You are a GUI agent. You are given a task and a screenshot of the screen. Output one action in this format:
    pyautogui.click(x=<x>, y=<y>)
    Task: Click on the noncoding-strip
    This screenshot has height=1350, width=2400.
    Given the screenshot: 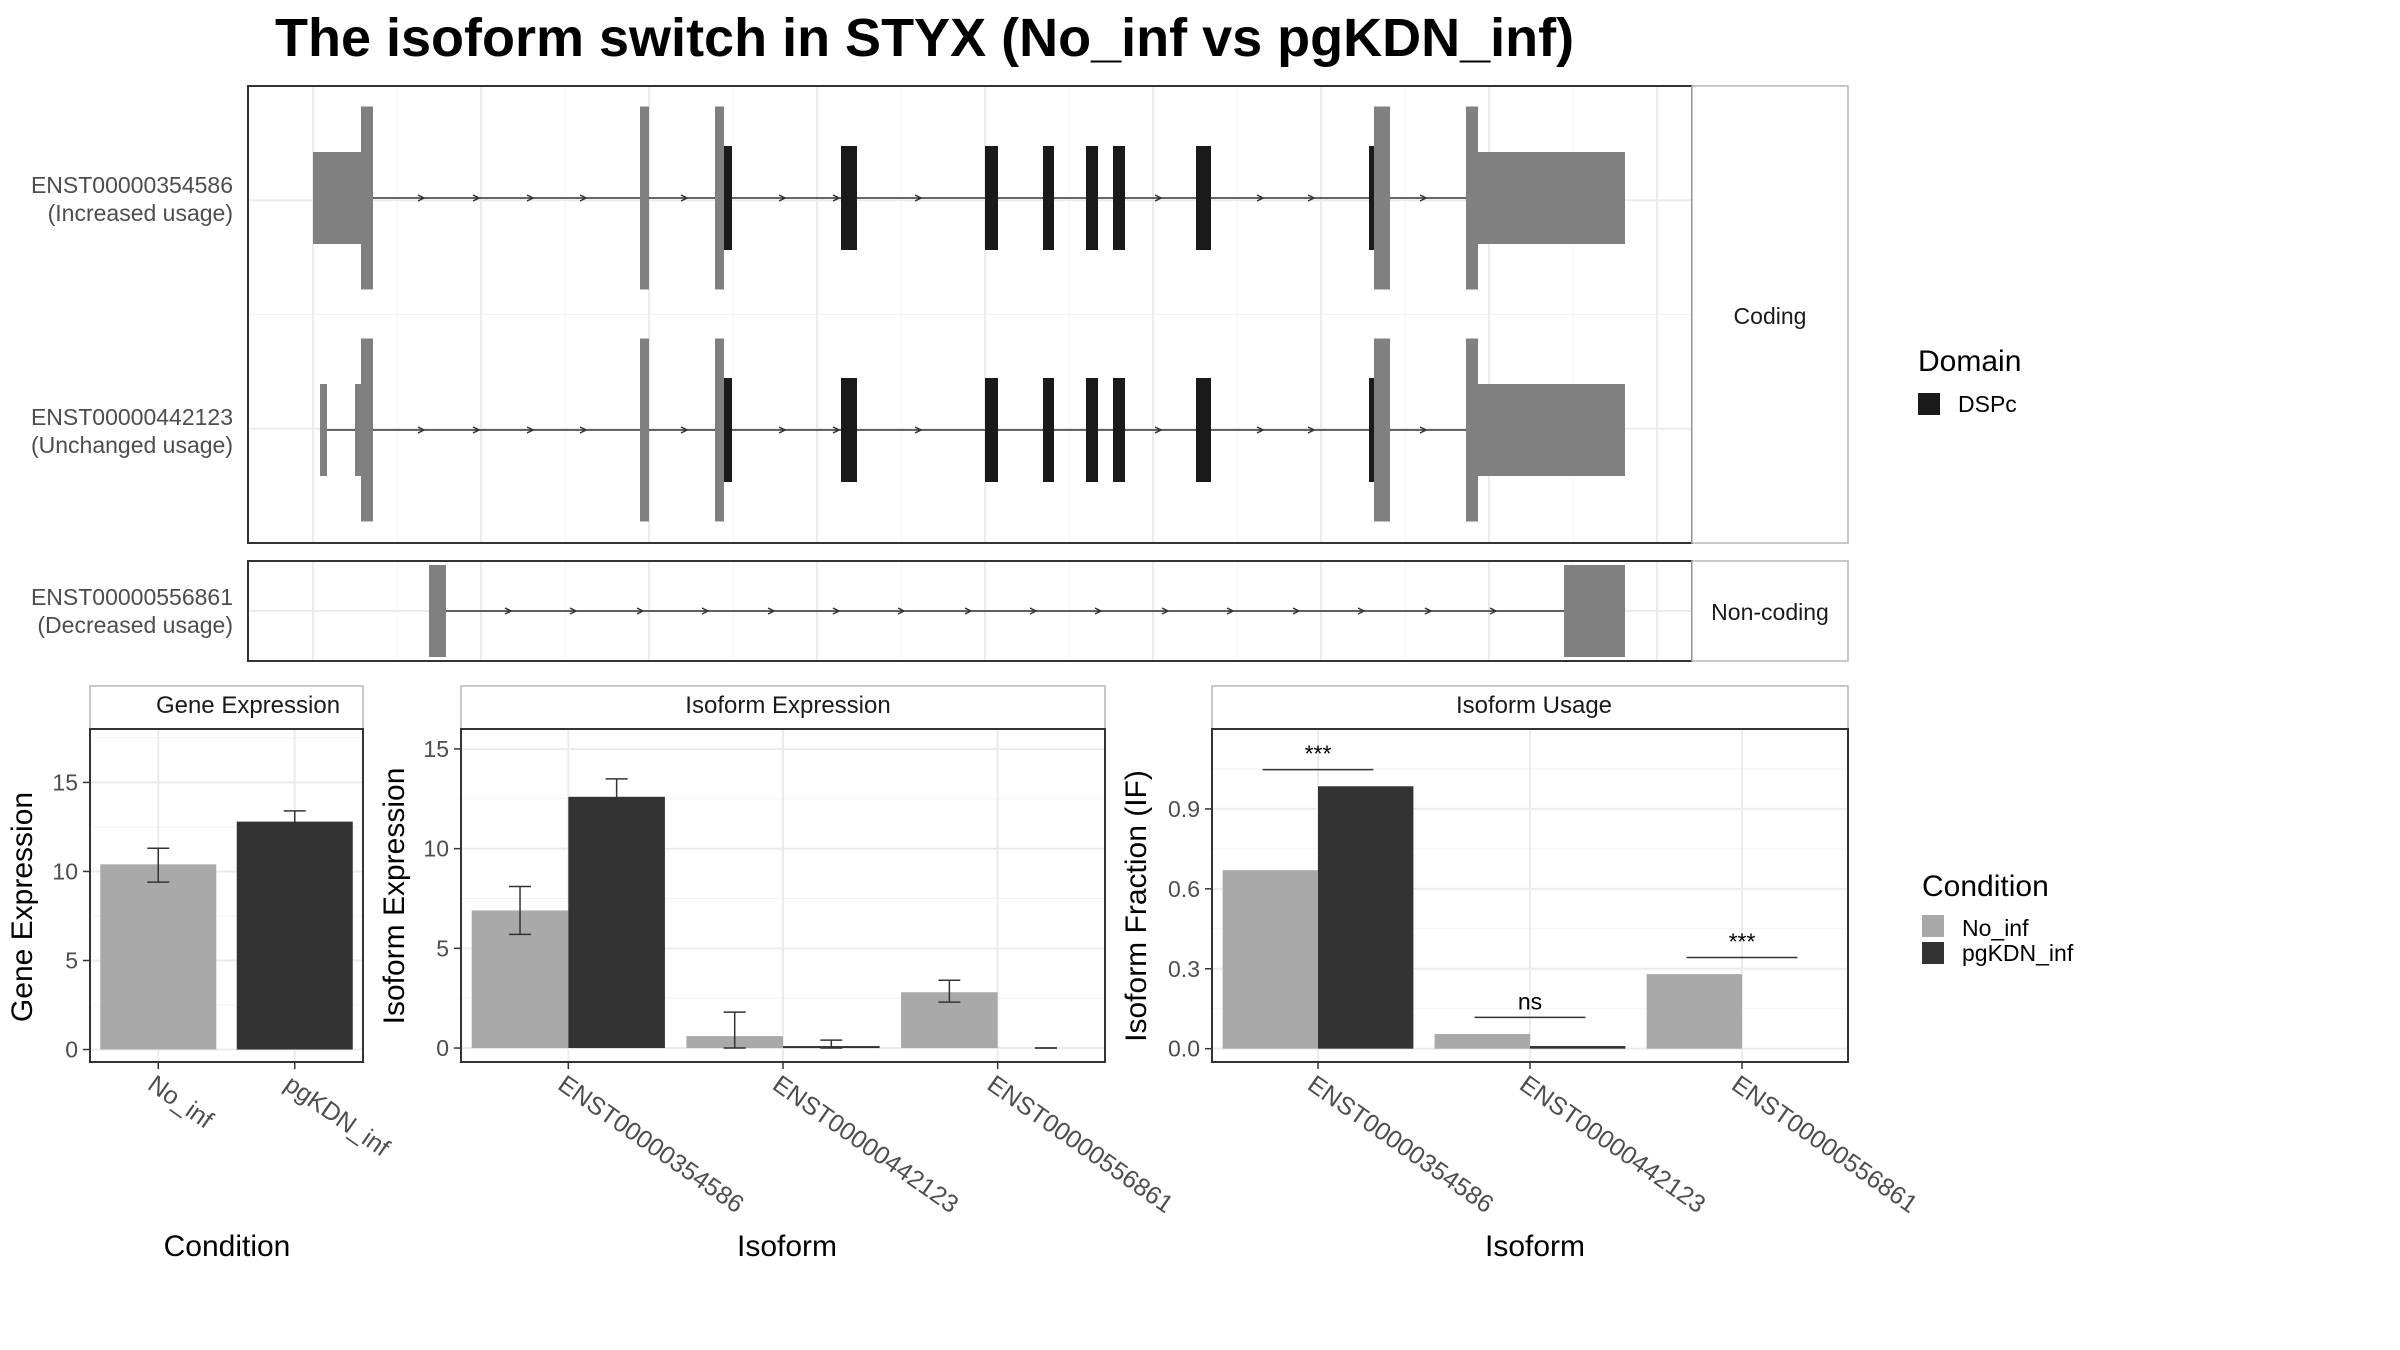 What is the action you would take?
    pyautogui.click(x=1770, y=611)
    